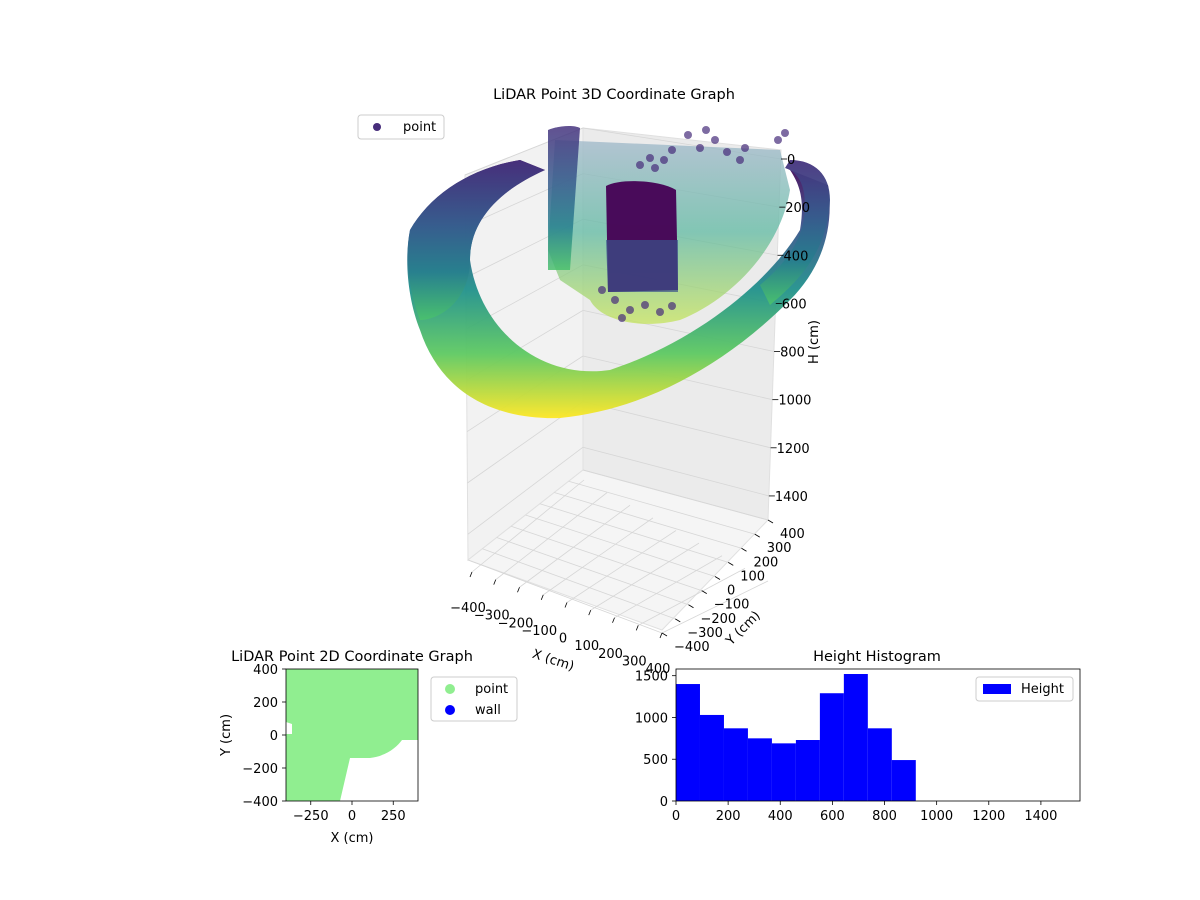  I want to click on chart-hist-x-tick-label: 600, so click(832, 816).